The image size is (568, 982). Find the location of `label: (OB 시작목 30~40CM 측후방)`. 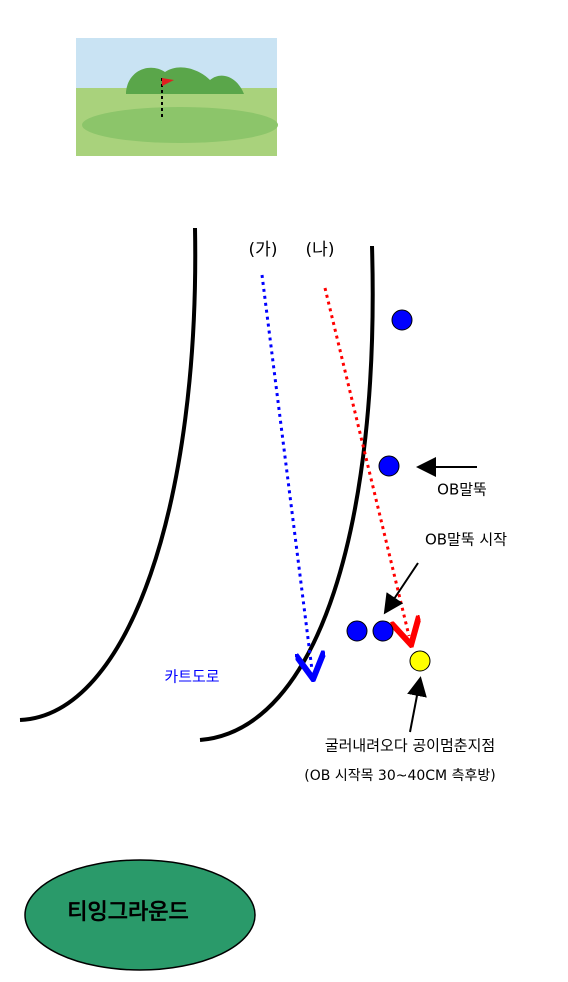

label: (OB 시작목 30~40CM 측후방) is located at coordinates (399, 776).